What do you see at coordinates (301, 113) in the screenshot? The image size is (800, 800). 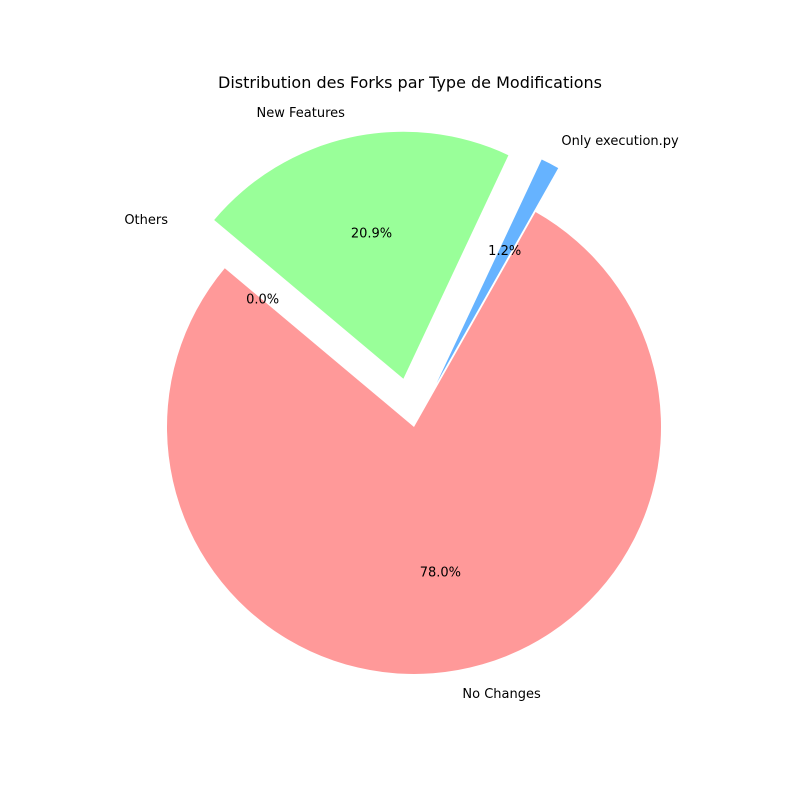 I see `slice-label-new-features: New Features` at bounding box center [301, 113].